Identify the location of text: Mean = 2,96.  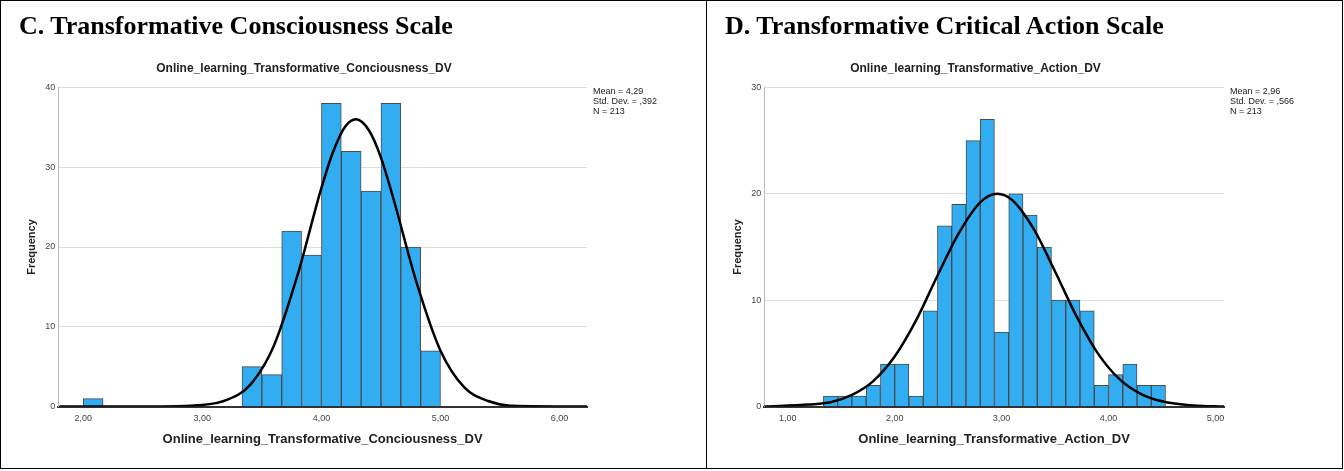
(1255, 91).